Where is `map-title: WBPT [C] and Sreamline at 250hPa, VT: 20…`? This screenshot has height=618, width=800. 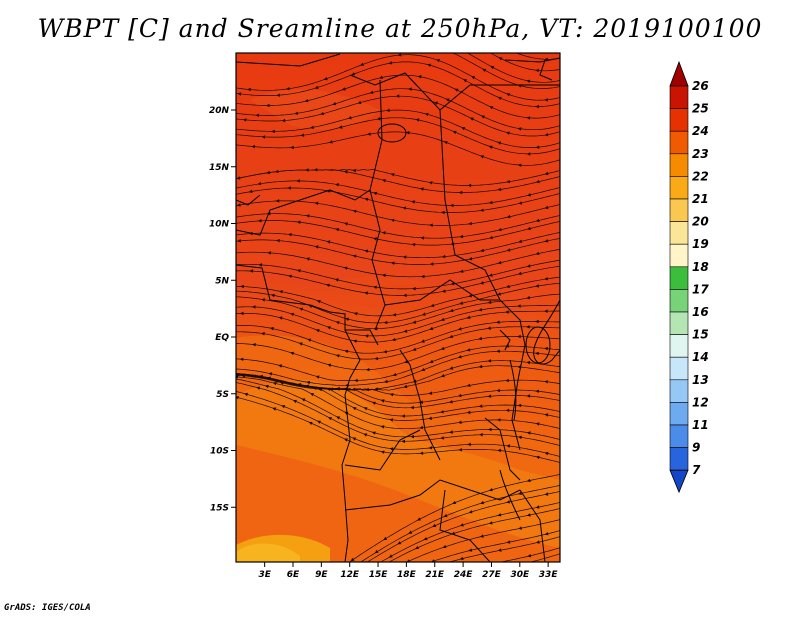 map-title: WBPT [C] and Sreamline at 250hPa, VT: 20… is located at coordinates (400, 28).